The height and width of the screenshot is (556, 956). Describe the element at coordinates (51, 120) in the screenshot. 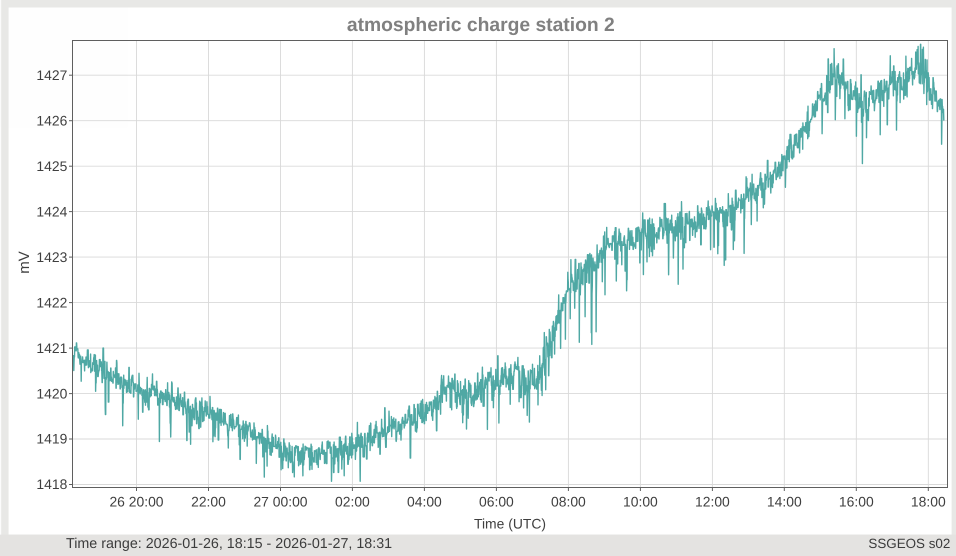

I see `svg-text: 1426` at that location.